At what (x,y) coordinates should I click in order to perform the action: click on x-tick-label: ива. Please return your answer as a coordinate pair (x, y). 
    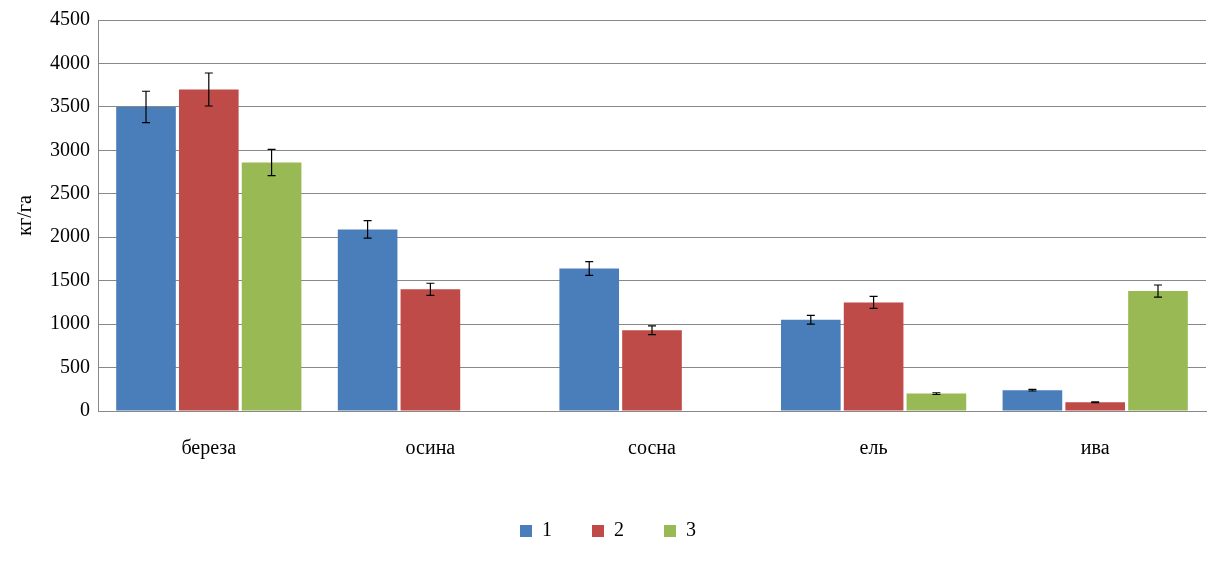
    Looking at the image, I should click on (1095, 447).